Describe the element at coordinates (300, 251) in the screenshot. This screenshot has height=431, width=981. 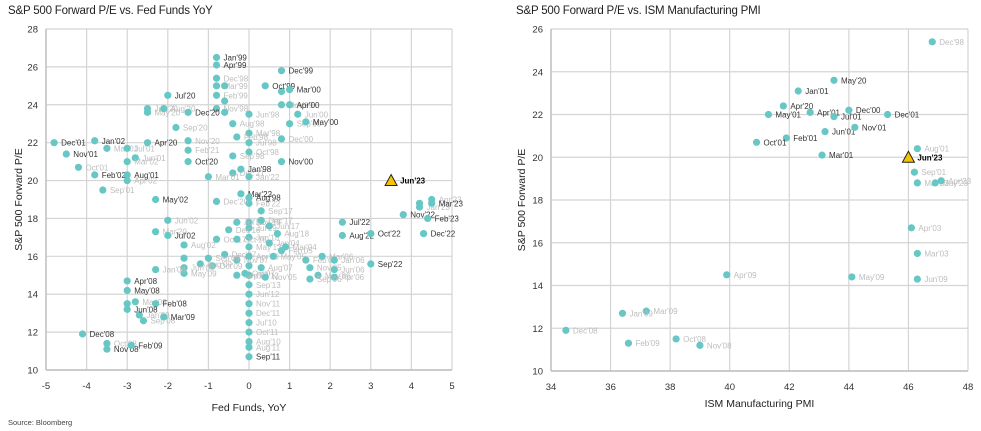
I see `data-label: Feb'05` at that location.